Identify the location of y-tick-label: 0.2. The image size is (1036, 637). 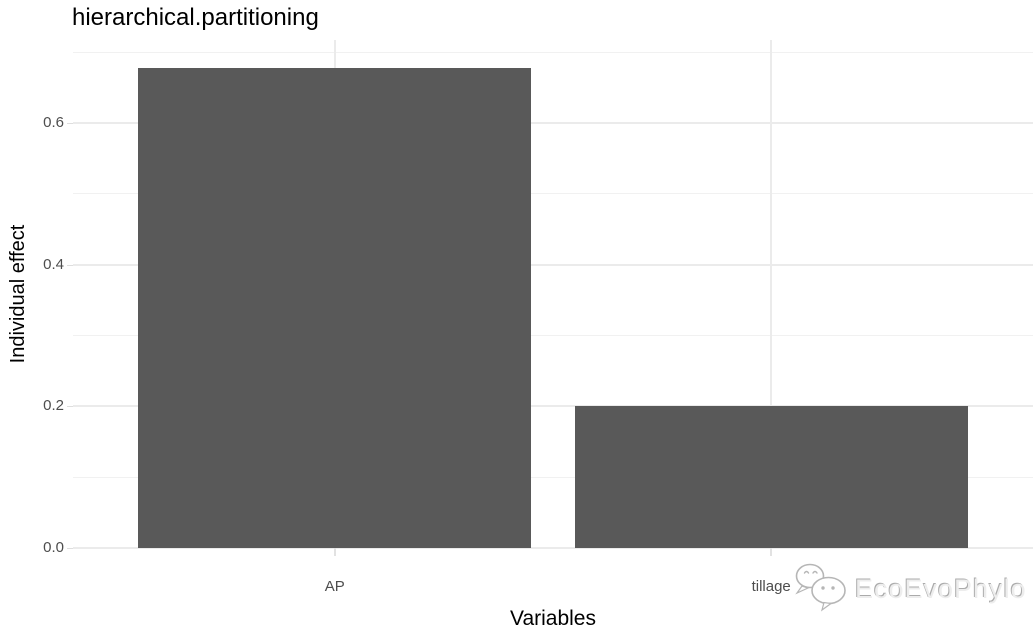
(53, 406).